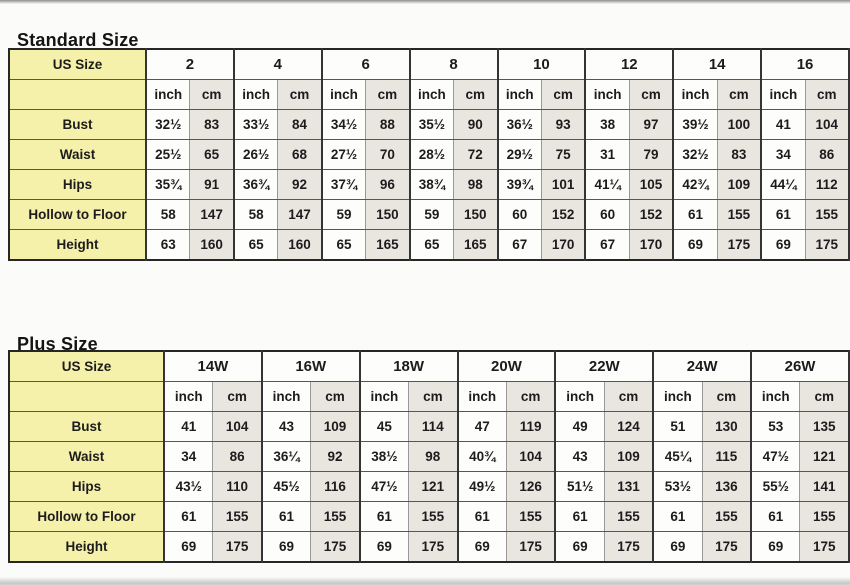 The height and width of the screenshot is (586, 850). What do you see at coordinates (300, 154) in the screenshot?
I see `measurement-cell: 68` at bounding box center [300, 154].